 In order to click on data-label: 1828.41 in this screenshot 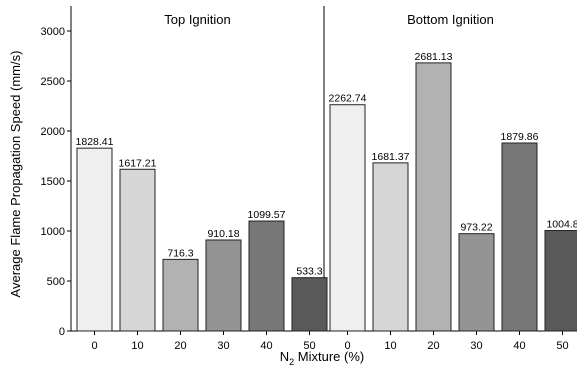, I will do `click(95, 142)`.